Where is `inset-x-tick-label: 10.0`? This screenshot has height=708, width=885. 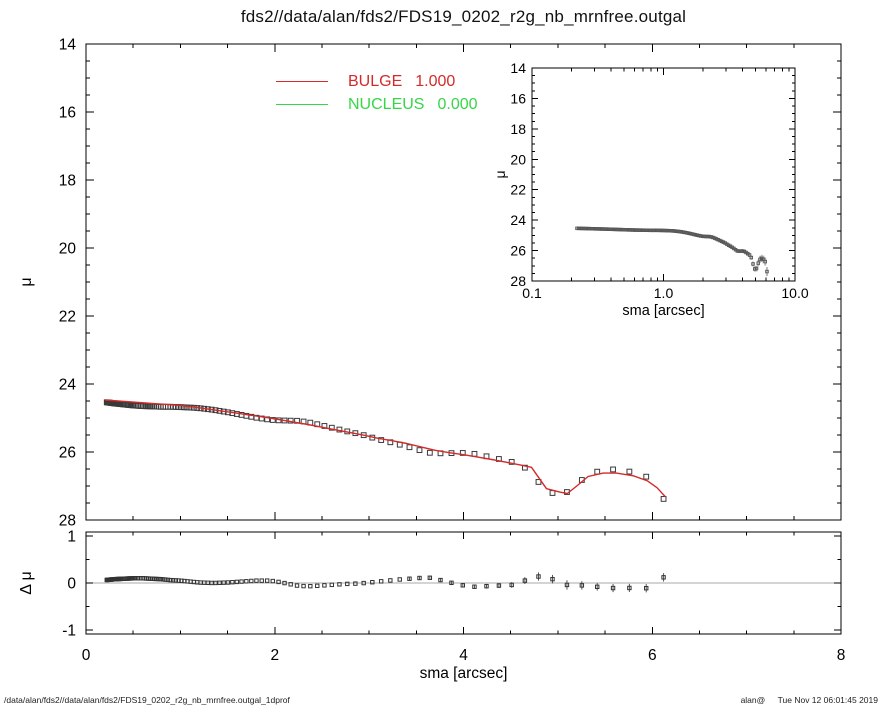 inset-x-tick-label: 10.0 is located at coordinates (794, 293).